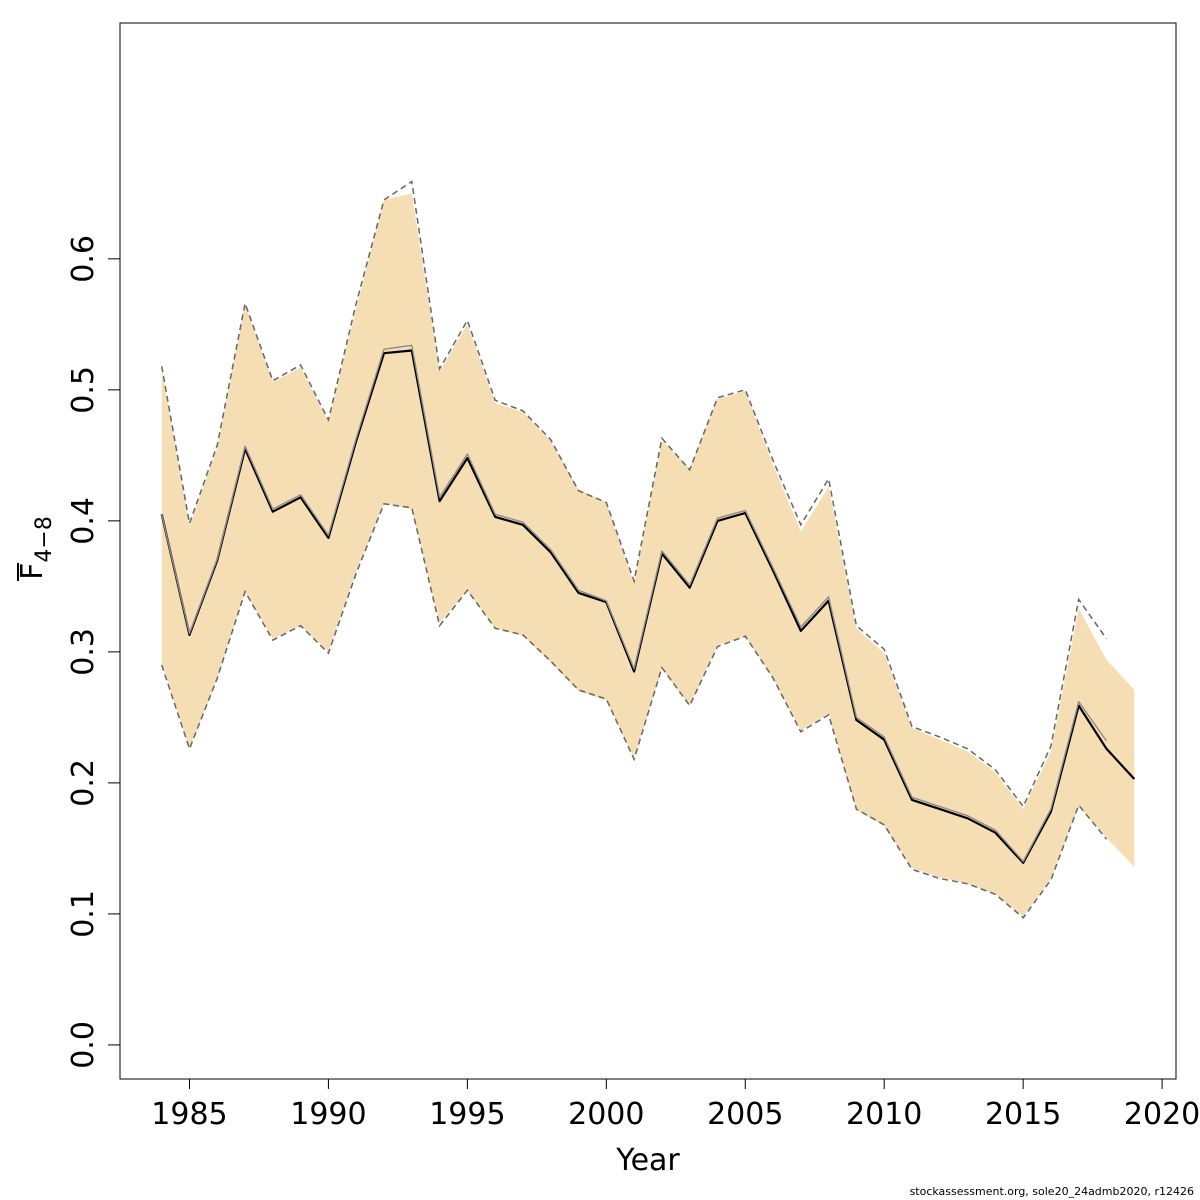  I want to click on y-axis: 0.0 0.1 0.2 0.3 0.4 0.5 0.6, so click(93, 652).